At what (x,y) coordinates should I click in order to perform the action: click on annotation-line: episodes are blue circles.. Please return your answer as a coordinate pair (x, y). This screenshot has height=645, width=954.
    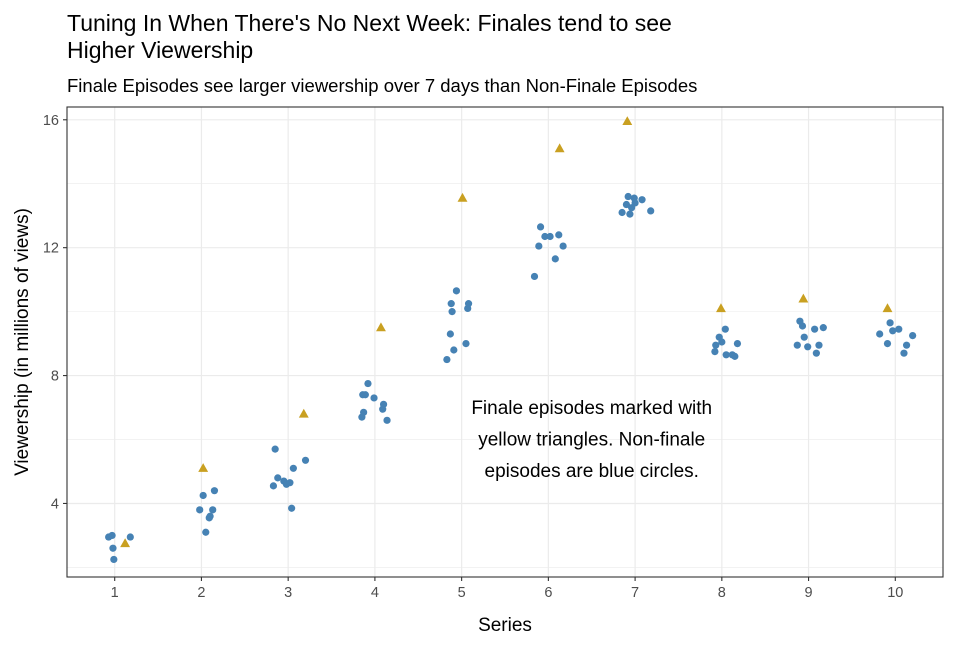
    Looking at the image, I should click on (592, 471).